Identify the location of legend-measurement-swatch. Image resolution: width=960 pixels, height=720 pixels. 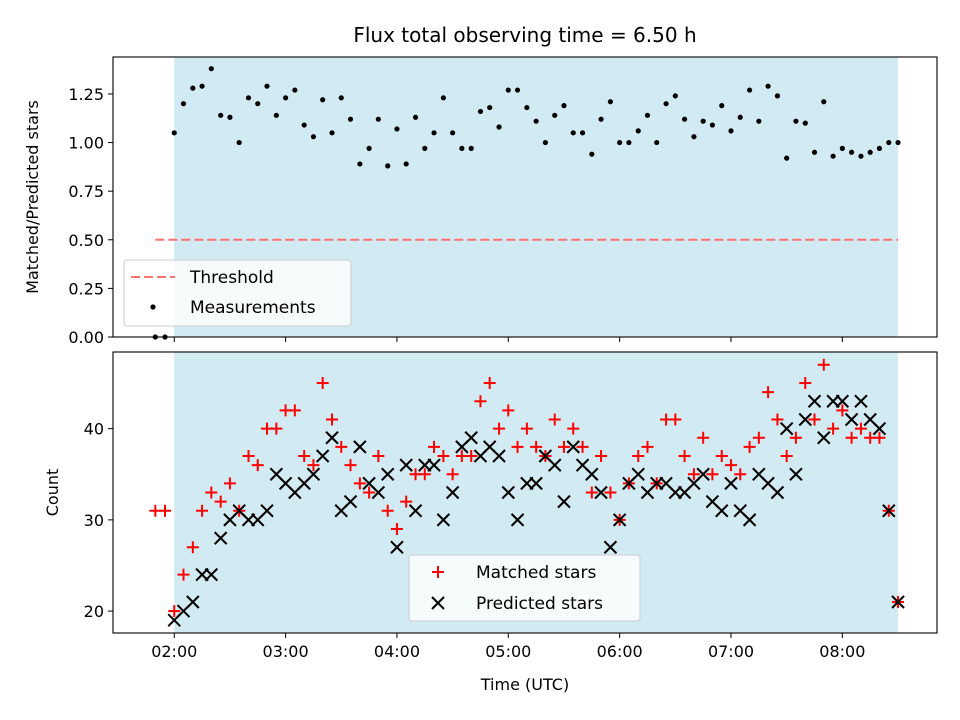
(153, 307).